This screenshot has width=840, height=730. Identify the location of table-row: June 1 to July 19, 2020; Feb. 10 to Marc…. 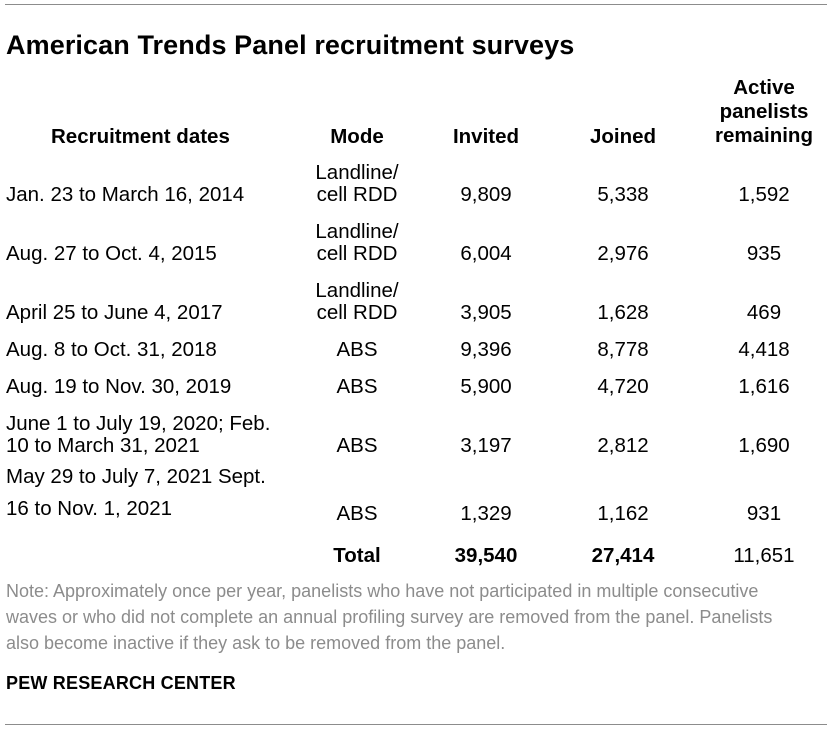
(415, 431).